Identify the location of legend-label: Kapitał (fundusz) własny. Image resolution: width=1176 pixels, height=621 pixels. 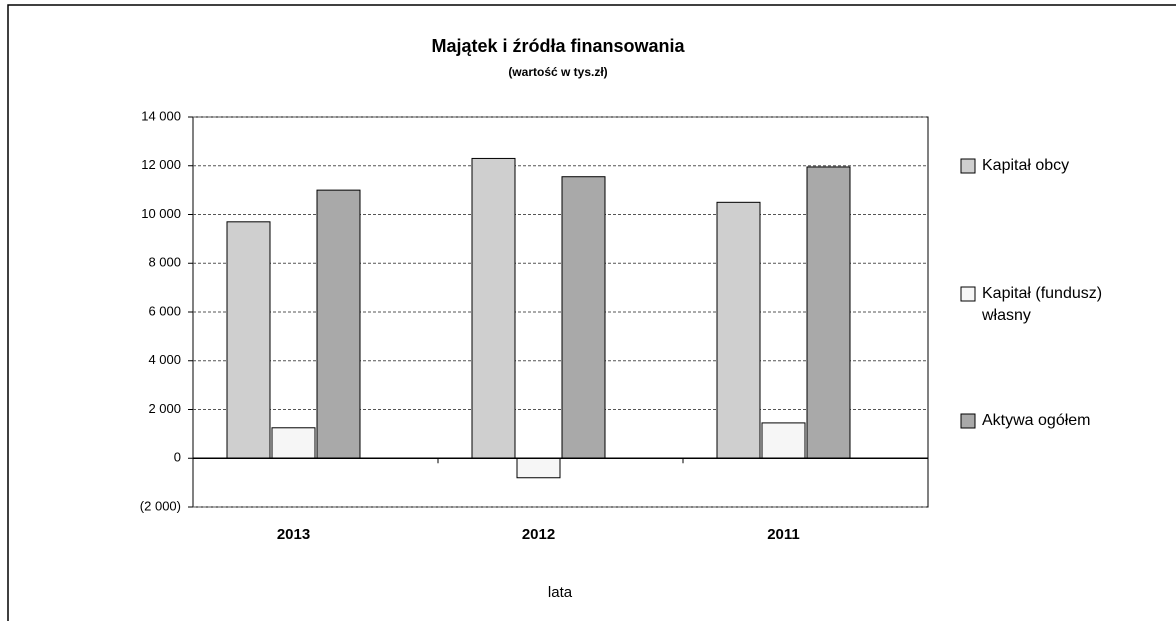
(1042, 304).